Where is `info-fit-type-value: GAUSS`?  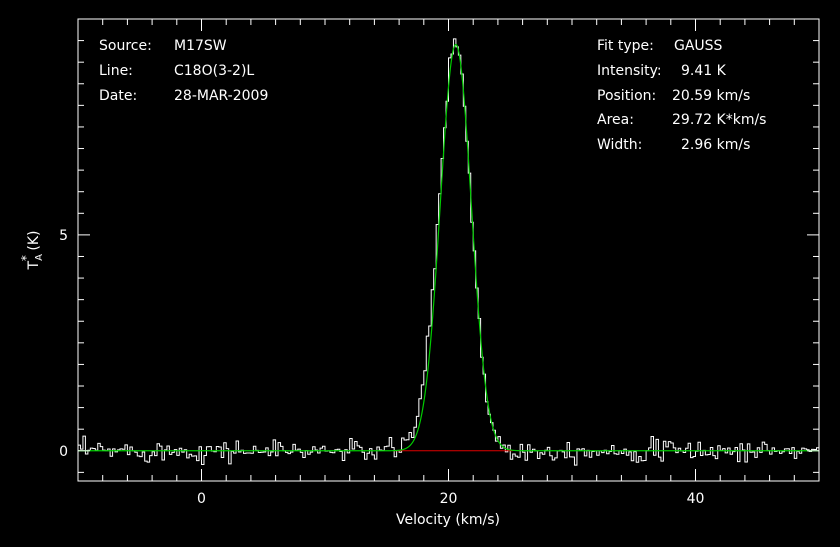 info-fit-type-value: GAUSS is located at coordinates (698, 46).